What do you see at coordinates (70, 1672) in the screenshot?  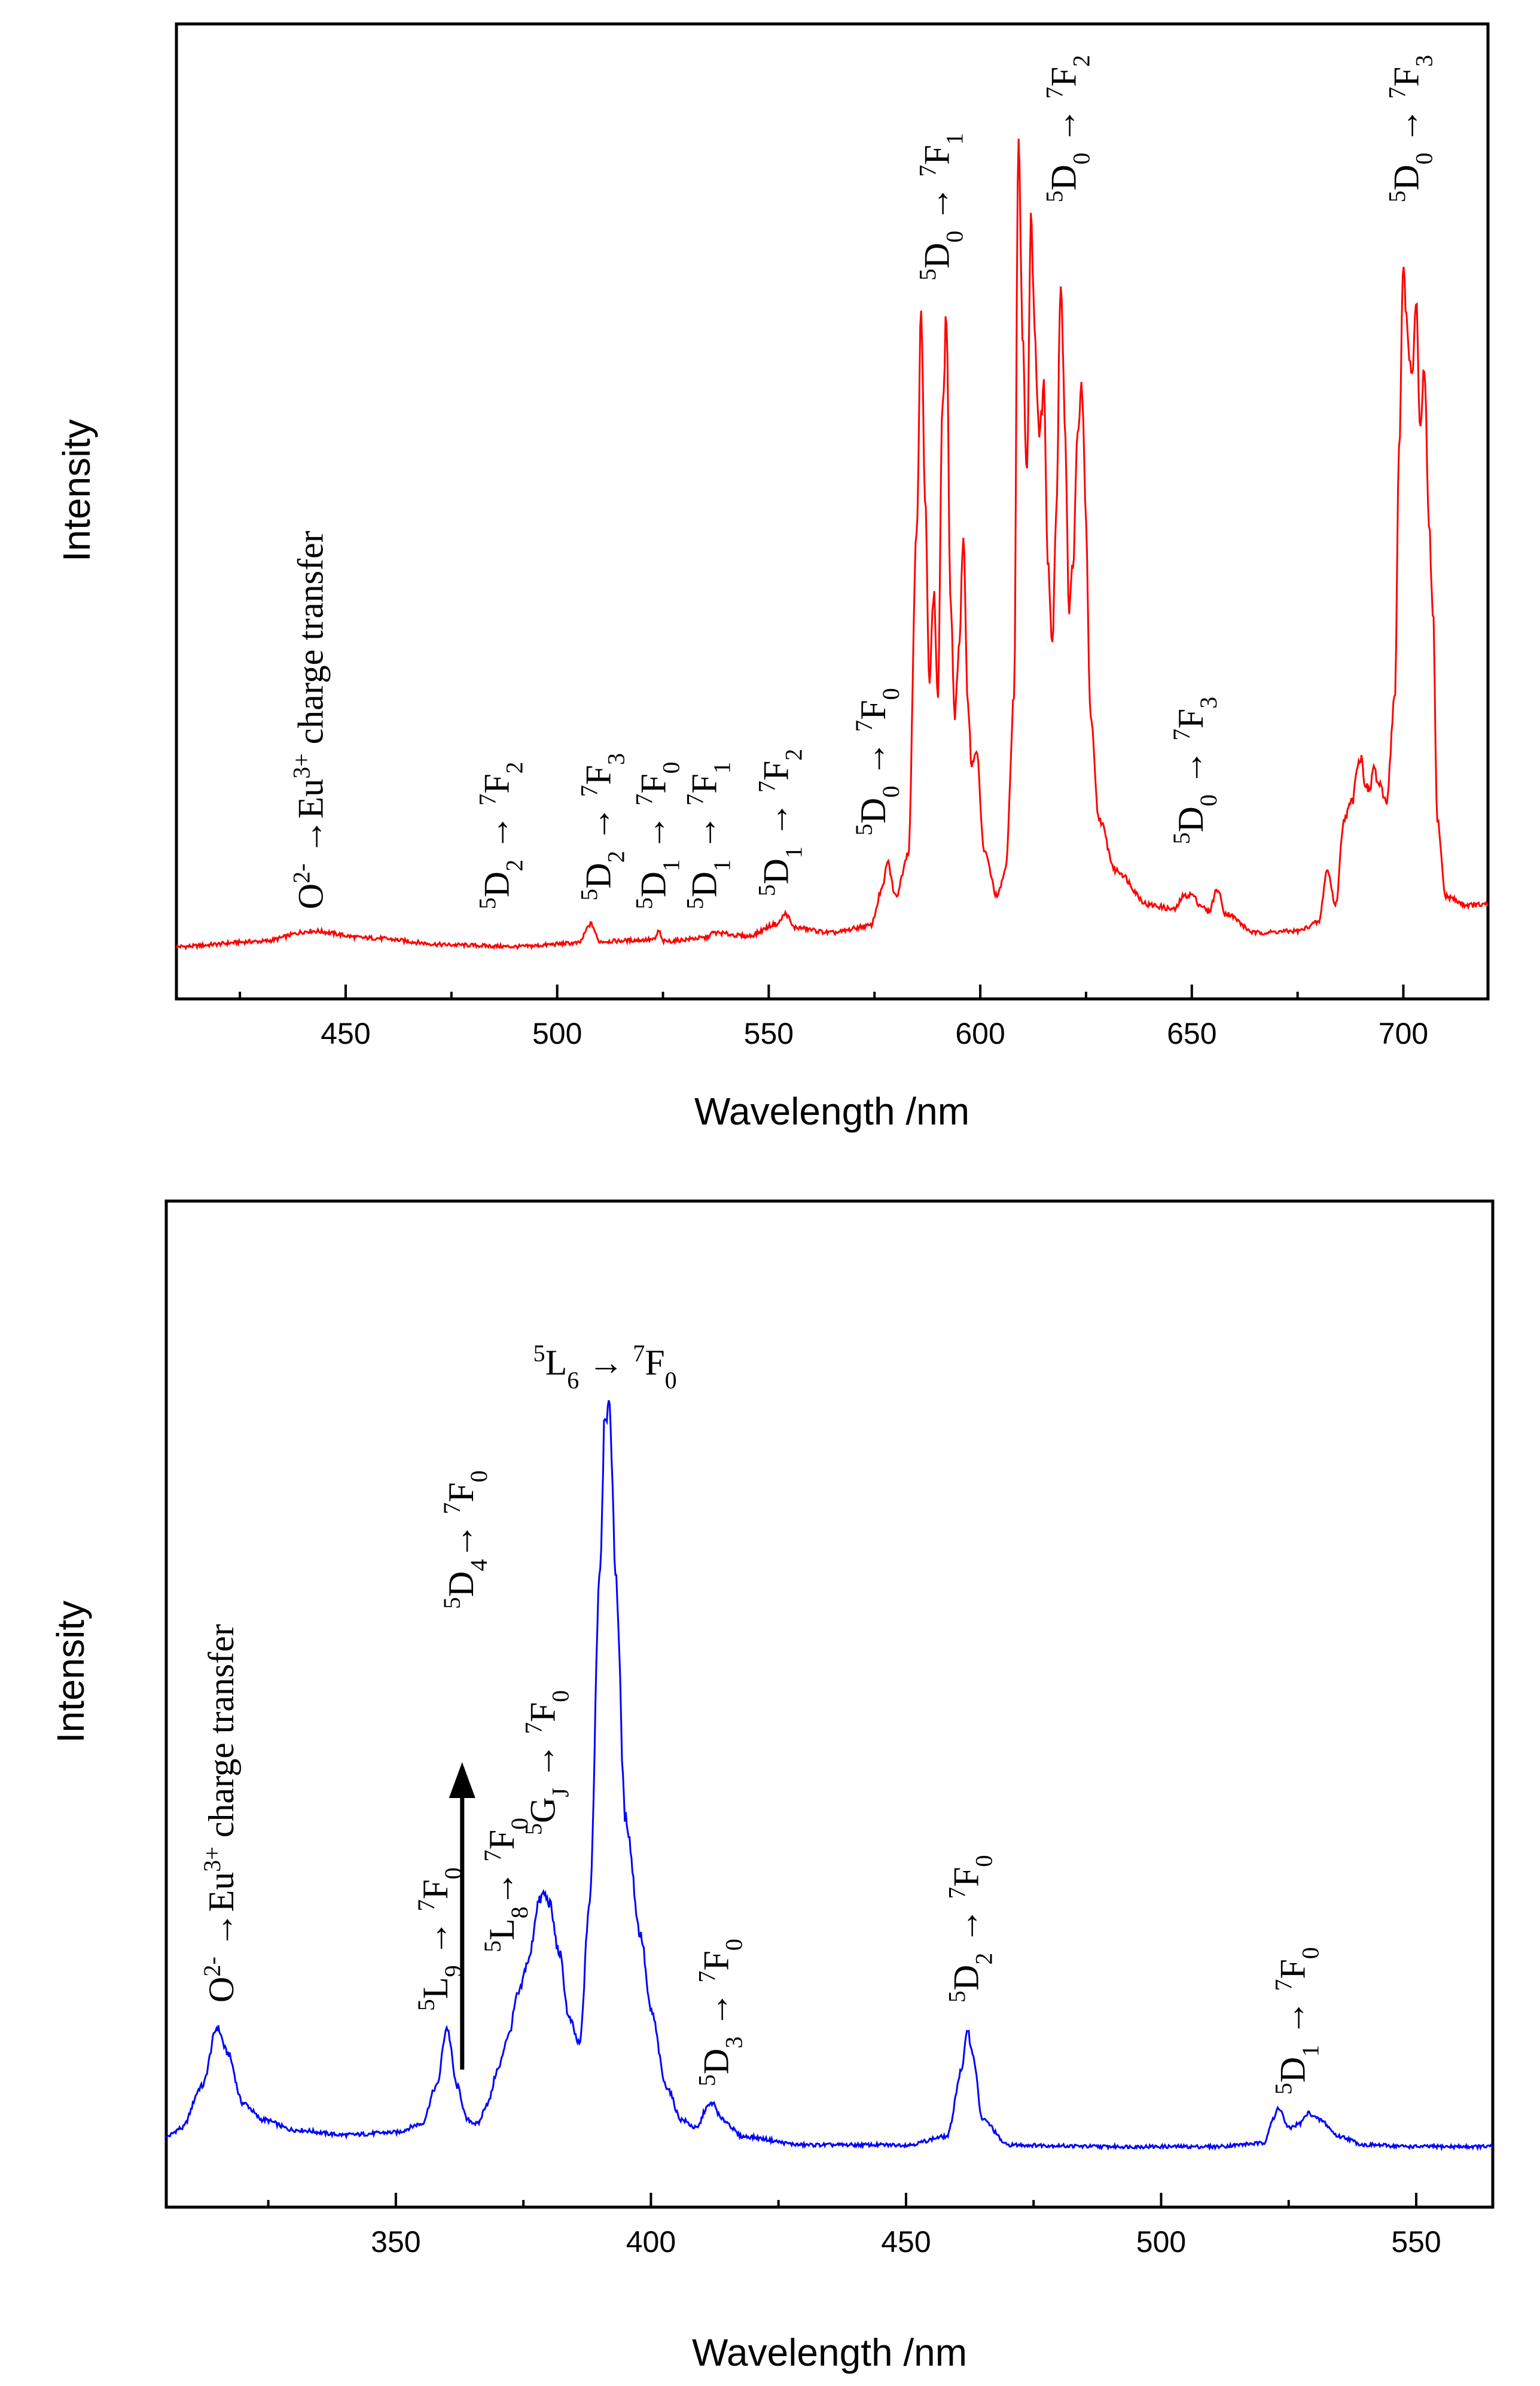 I see `y-axis-label-bottom: Intensity` at bounding box center [70, 1672].